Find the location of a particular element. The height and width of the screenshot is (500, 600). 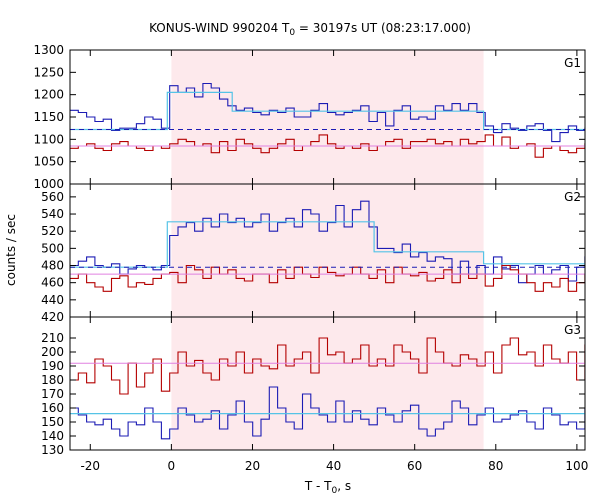

y-tick-label: 540 is located at coordinates (52, 214).